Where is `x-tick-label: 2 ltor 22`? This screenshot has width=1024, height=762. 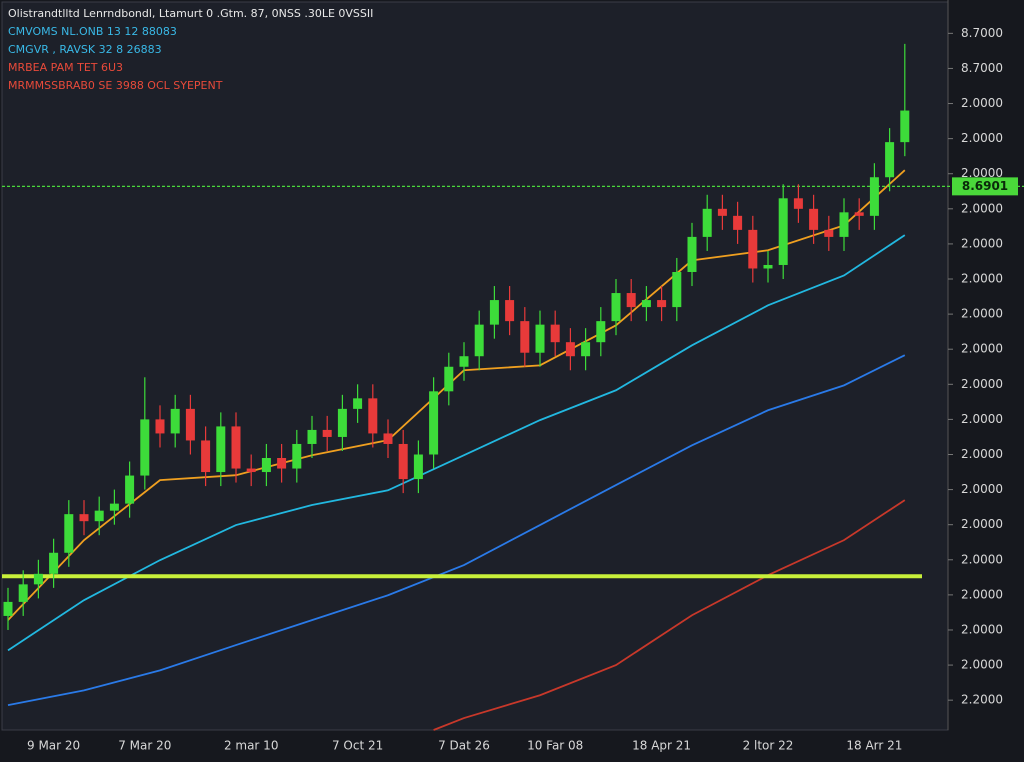
x-tick-label: 2 ltor 22 is located at coordinates (768, 746).